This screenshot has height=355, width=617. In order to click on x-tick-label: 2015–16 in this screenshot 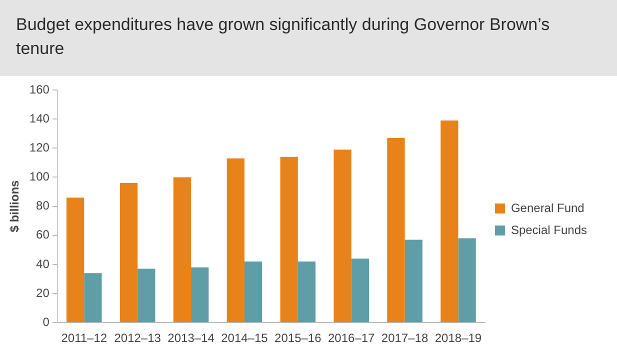, I will do `click(298, 338)`.